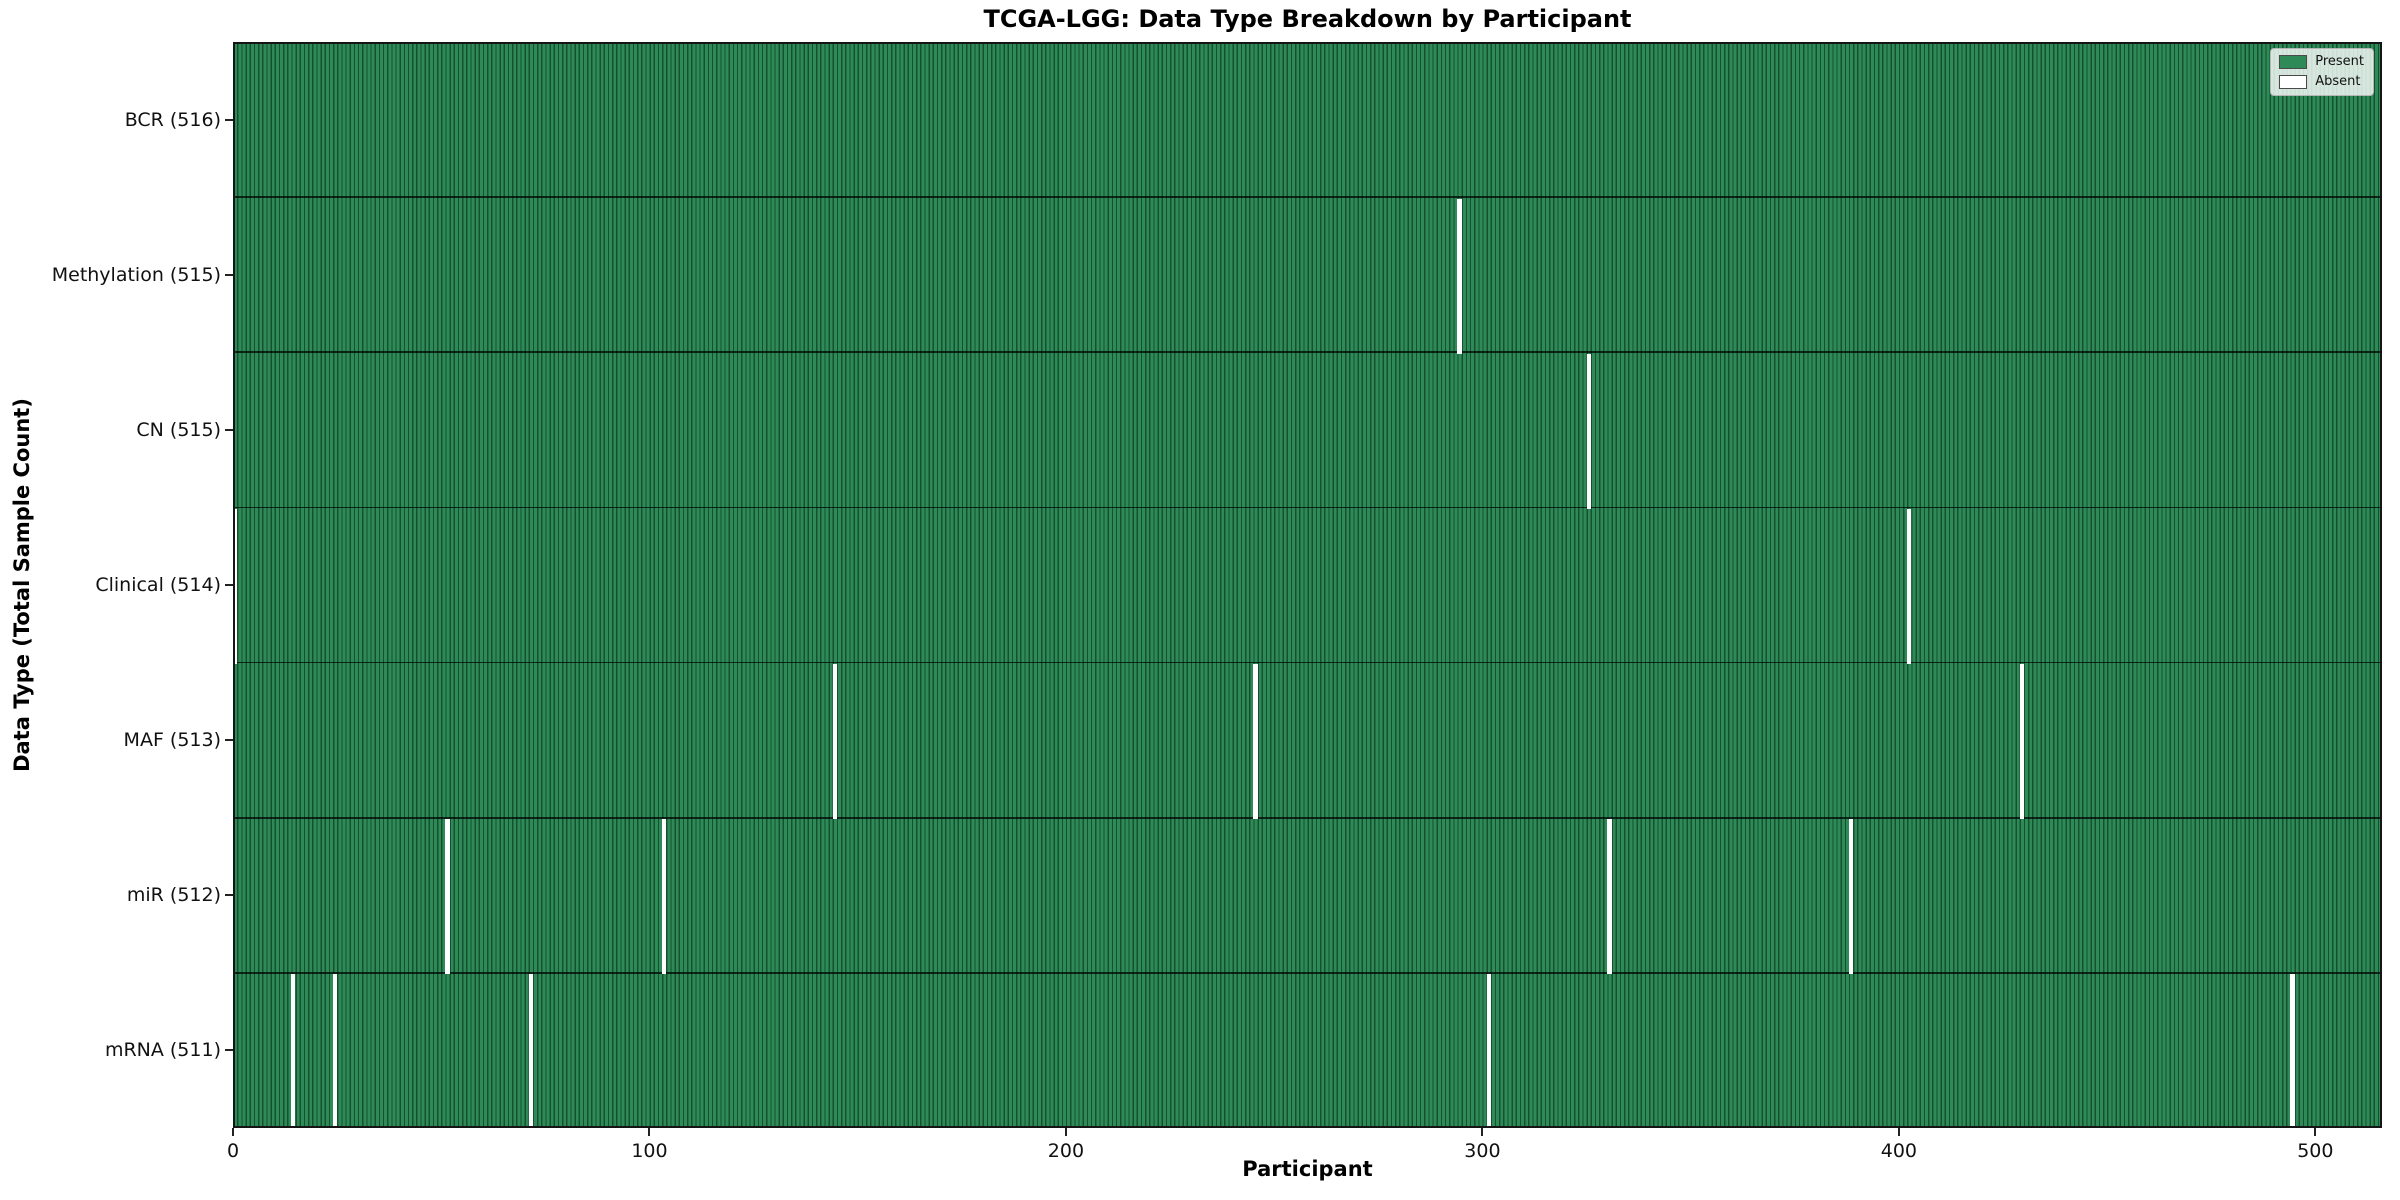 The image size is (2400, 1200). I want to click on x-tick-label: 400, so click(1899, 1151).